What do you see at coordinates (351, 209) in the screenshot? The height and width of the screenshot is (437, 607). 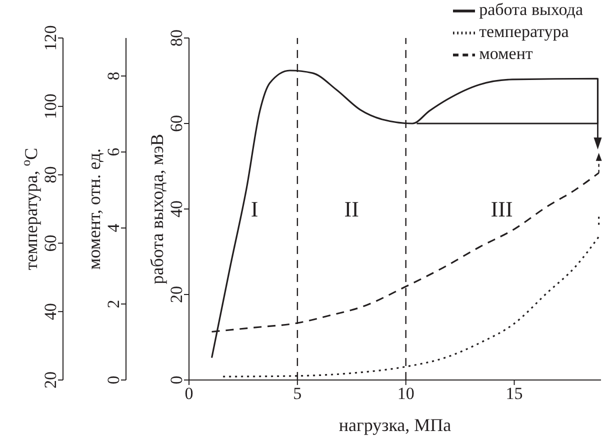 I see `annotation: II` at bounding box center [351, 209].